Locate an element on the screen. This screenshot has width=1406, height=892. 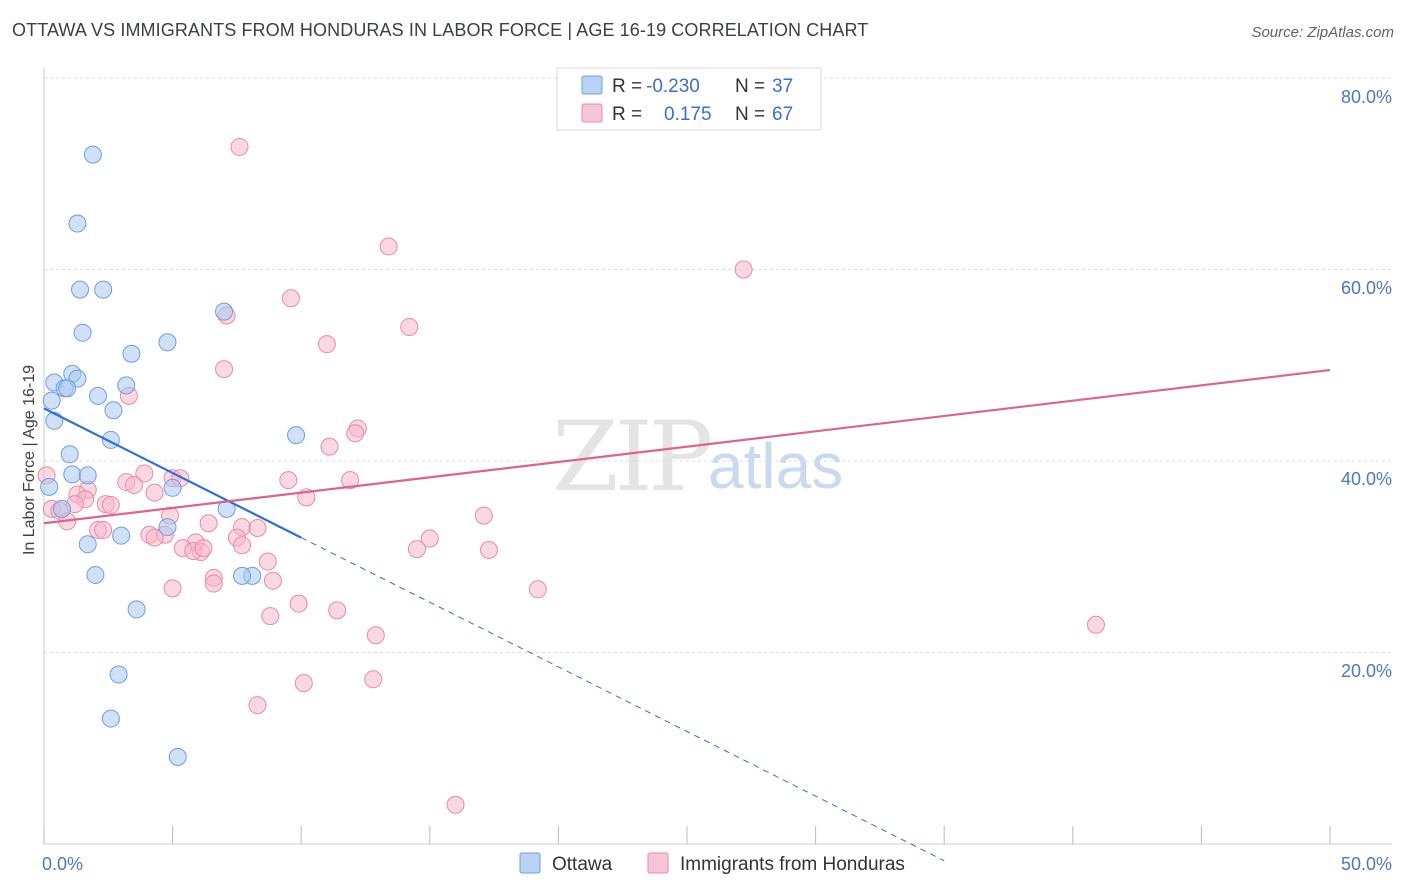
legend-n-label-honduras: N = is located at coordinates (750, 114).